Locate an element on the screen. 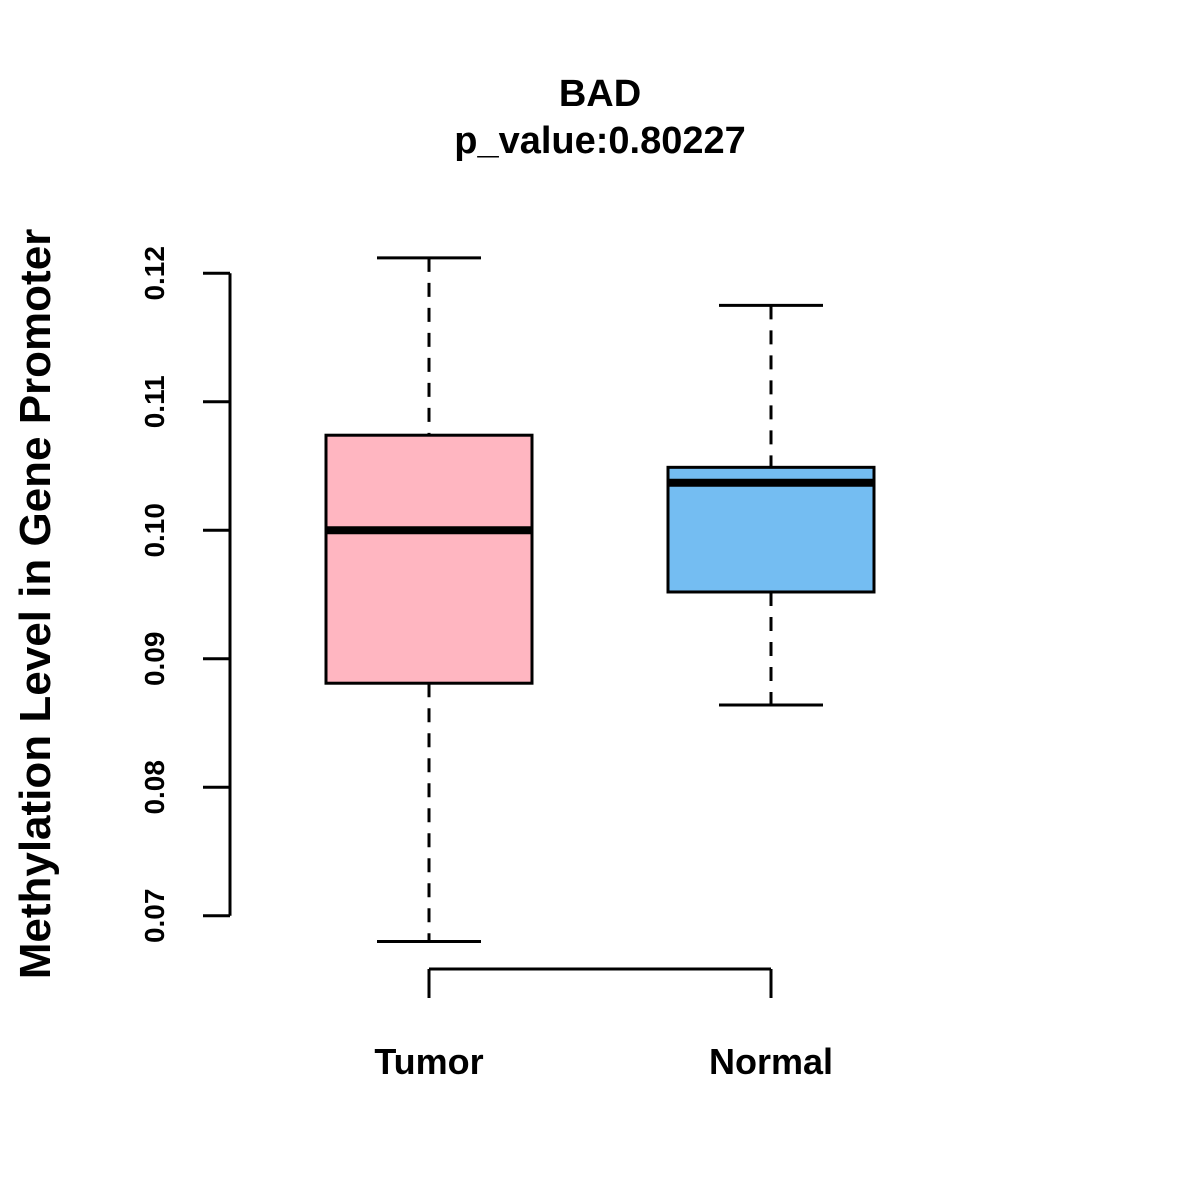 The height and width of the screenshot is (1200, 1200). chart-subtitle-pvalue: p_value:0.80227 is located at coordinates (600, 141).